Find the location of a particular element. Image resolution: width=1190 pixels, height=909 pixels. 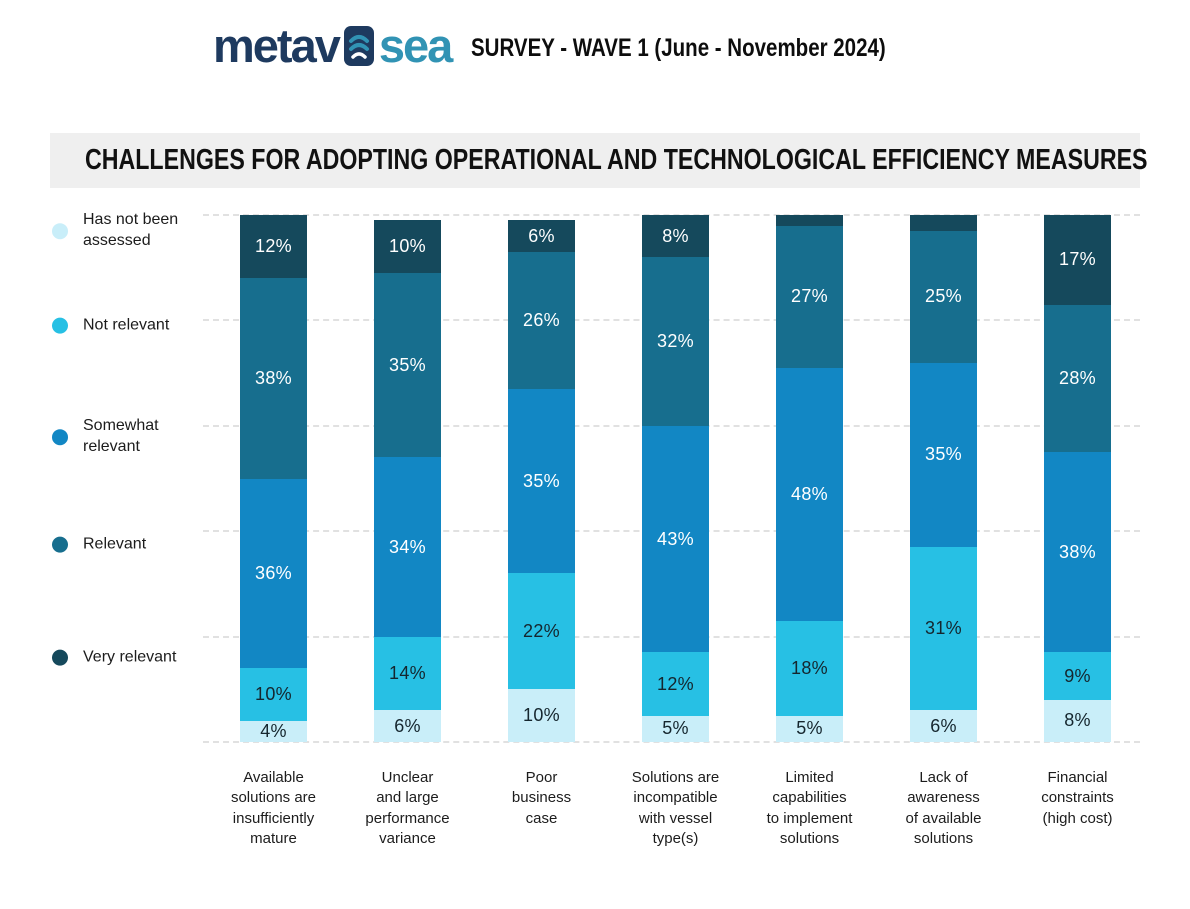

legend-item-has-not-been-assessed: Has not been assessed is located at coordinates (123, 231).